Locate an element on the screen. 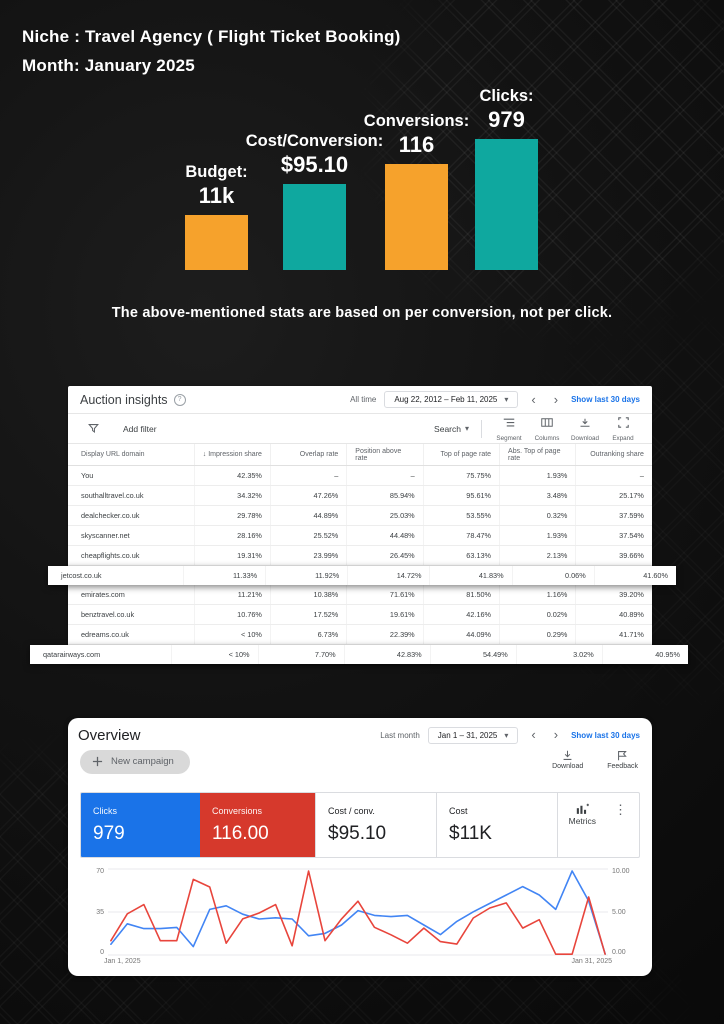 This screenshot has width=724, height=1024. value-cell: 1.93% is located at coordinates (537, 535).